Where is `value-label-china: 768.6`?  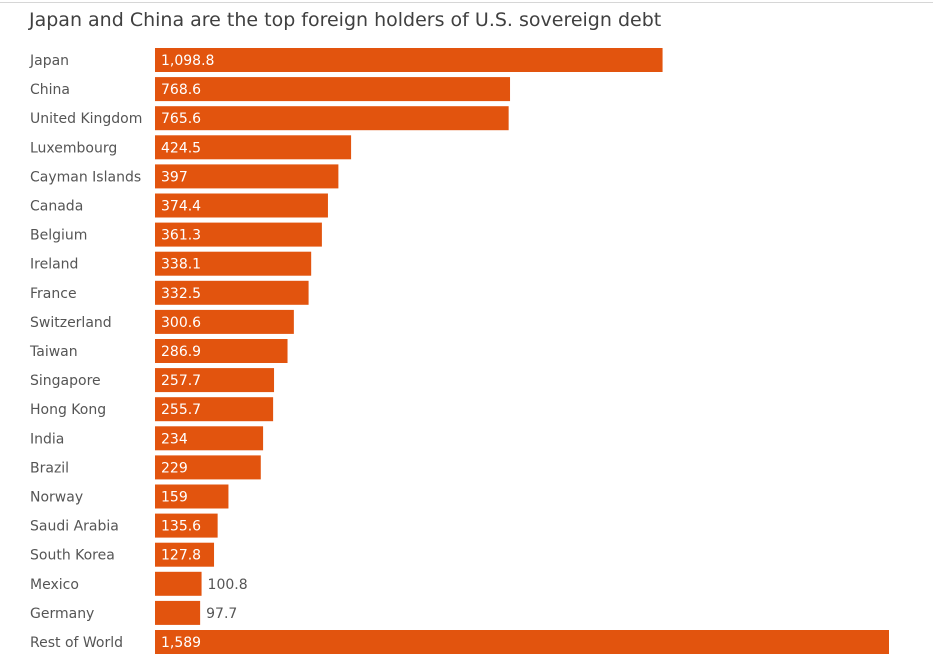
value-label-china: 768.6 is located at coordinates (181, 90).